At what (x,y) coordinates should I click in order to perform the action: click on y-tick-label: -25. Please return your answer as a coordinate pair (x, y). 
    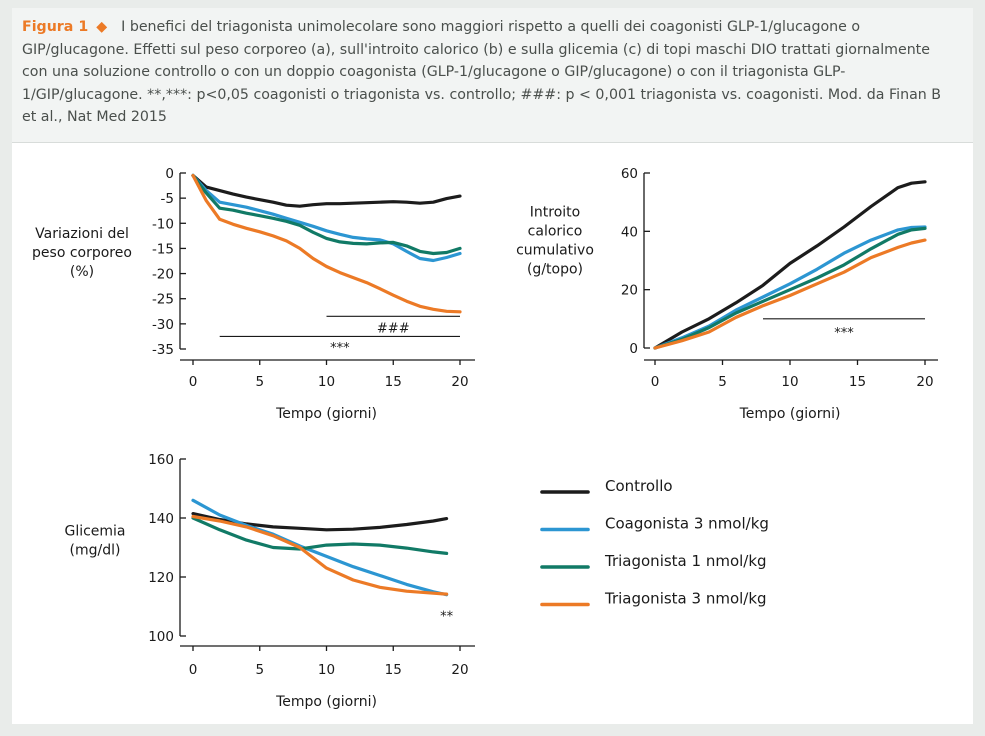
    Looking at the image, I should click on (163, 300).